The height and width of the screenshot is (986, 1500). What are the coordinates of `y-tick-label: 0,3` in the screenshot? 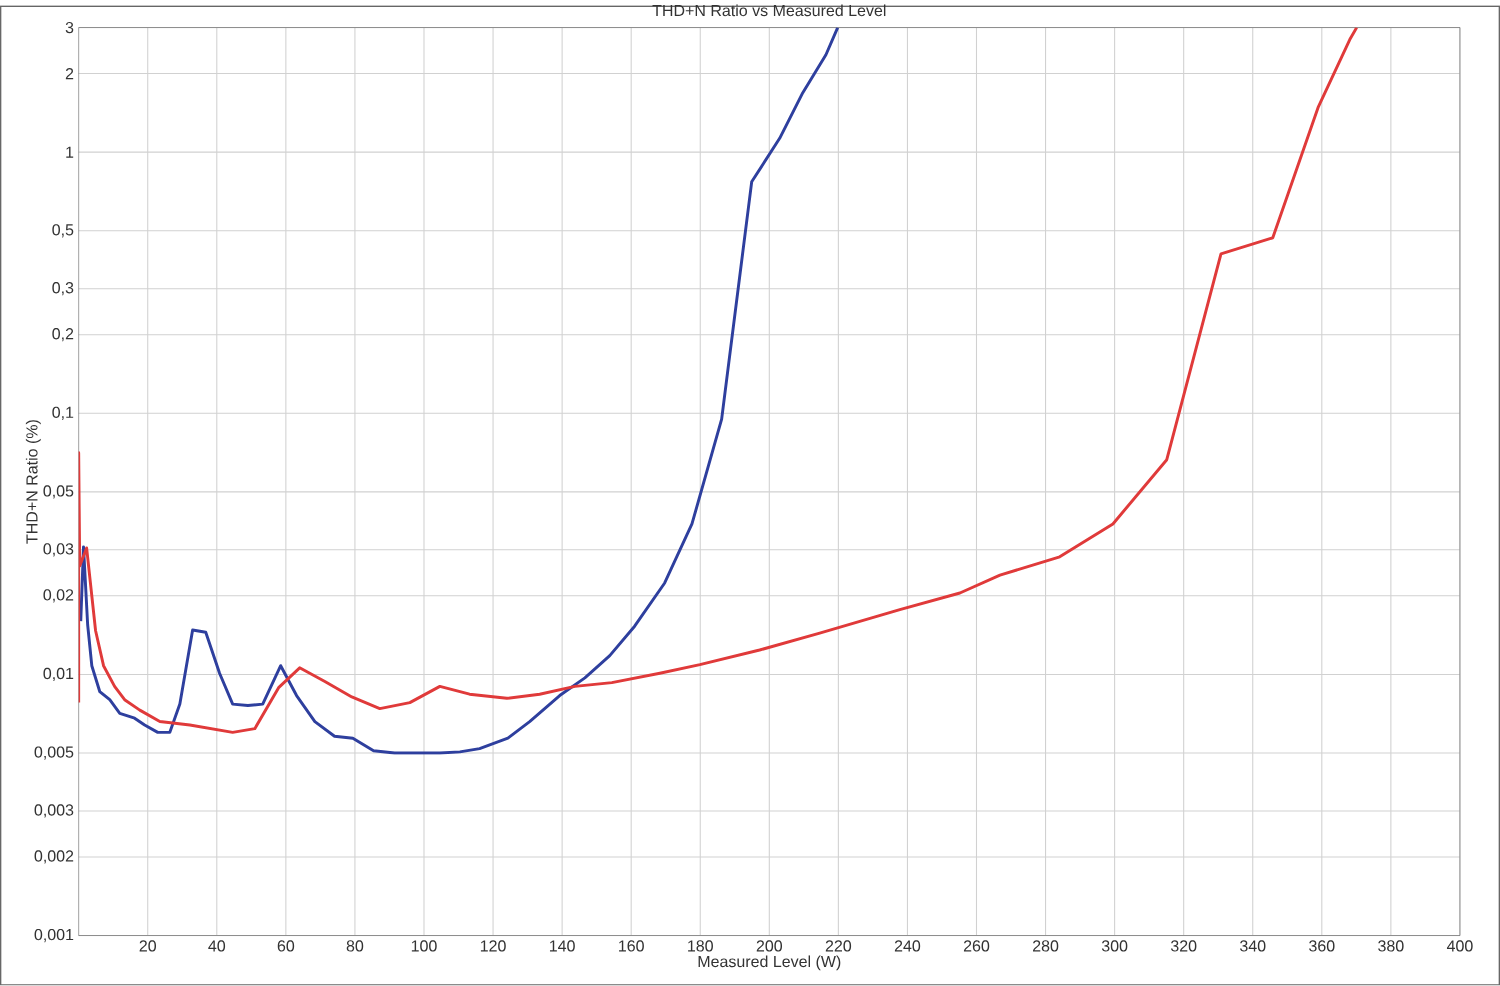 It's located at (63, 289).